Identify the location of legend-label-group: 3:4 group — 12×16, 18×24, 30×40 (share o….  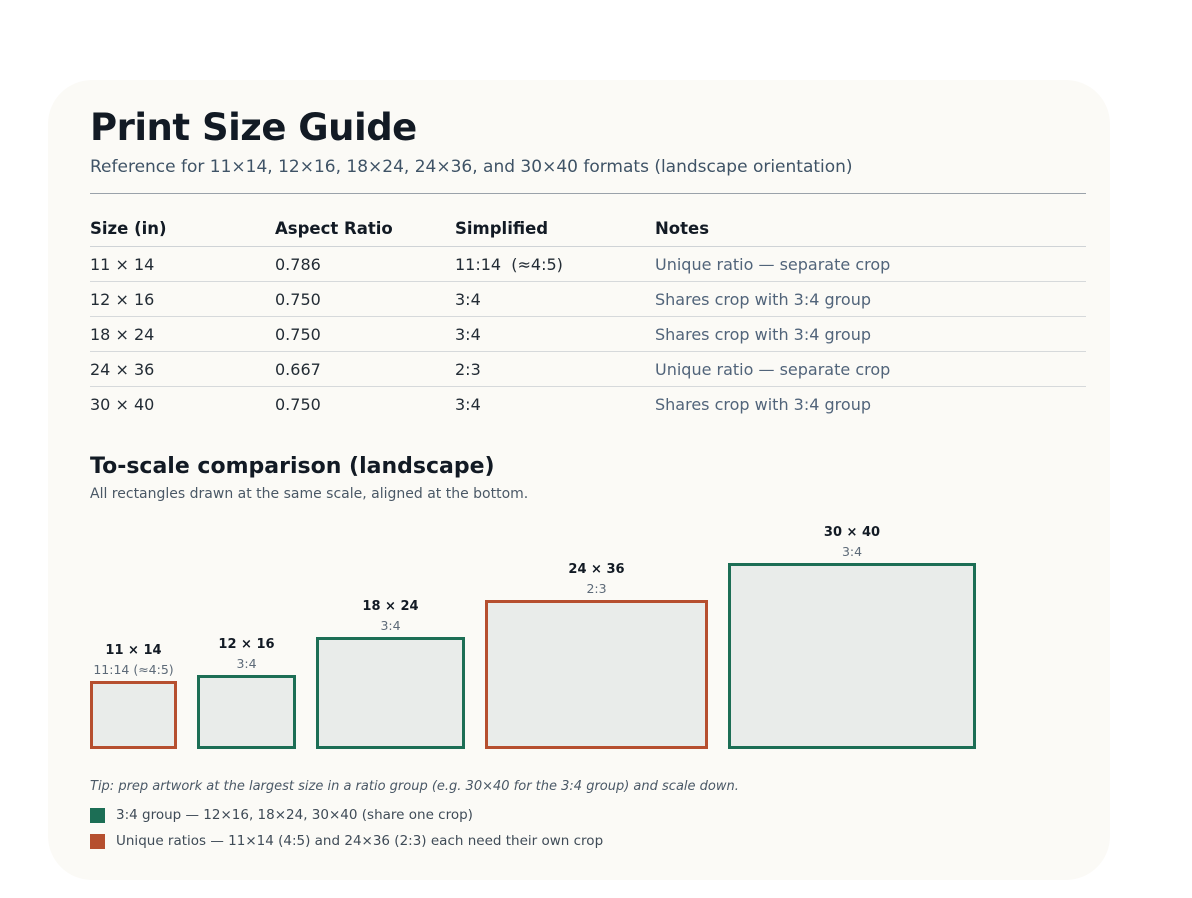
(294, 815).